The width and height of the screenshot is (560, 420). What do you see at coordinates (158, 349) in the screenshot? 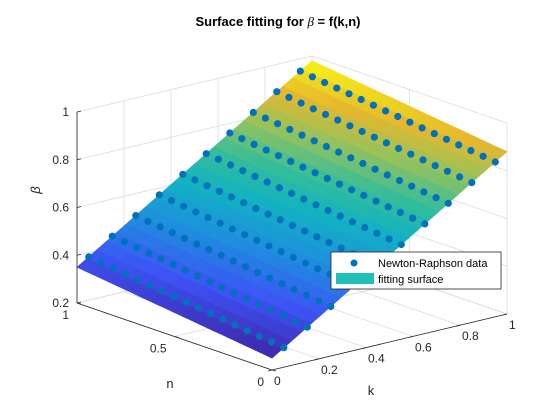
I see `n-tick-label: 0.5` at bounding box center [158, 349].